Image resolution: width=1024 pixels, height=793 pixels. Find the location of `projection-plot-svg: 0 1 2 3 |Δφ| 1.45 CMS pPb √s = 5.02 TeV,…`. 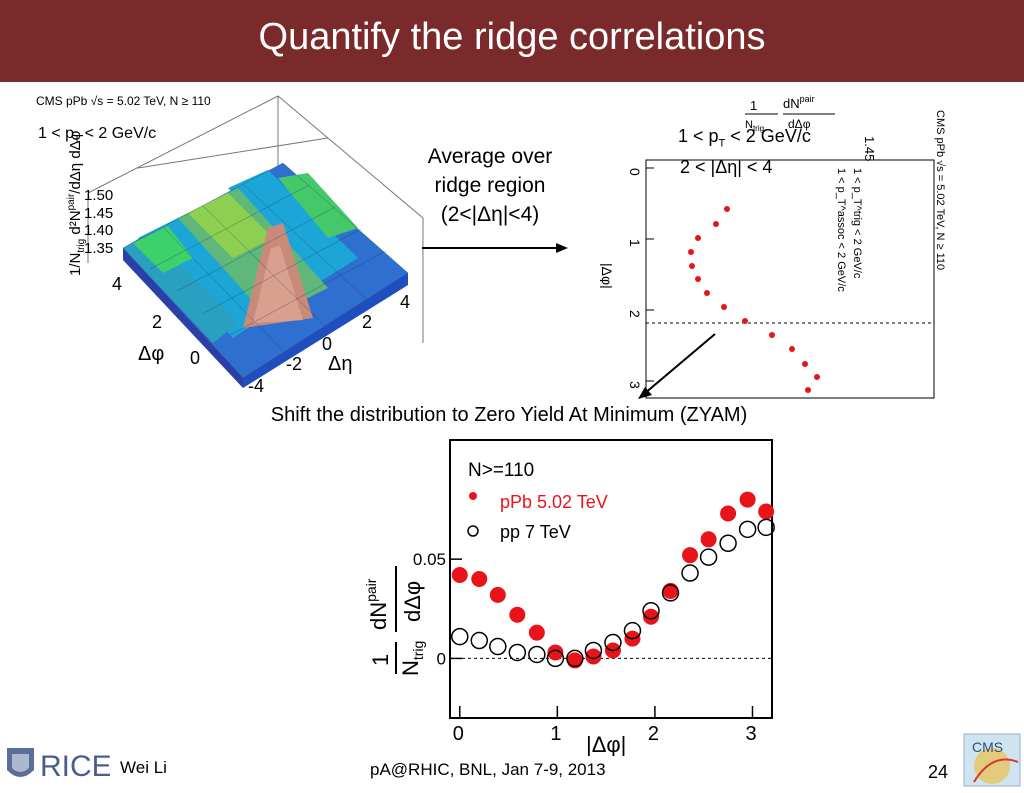

projection-plot-svg: 0 1 2 3 |Δφ| 1.45 CMS pPb √s = 5.02 TeV,… is located at coordinates (772, 246).